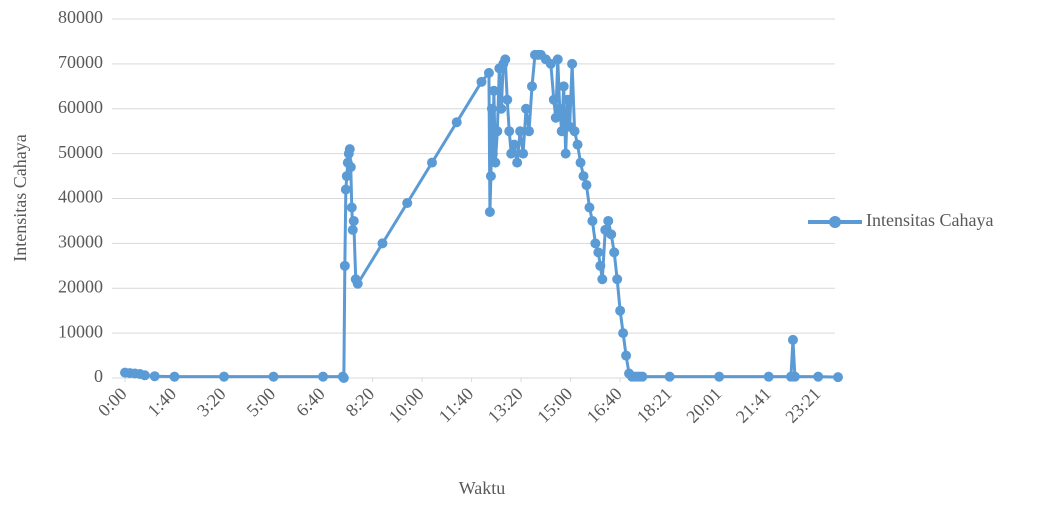 The height and width of the screenshot is (505, 1043). I want to click on x-tick-label: 13:20, so click(505, 405).